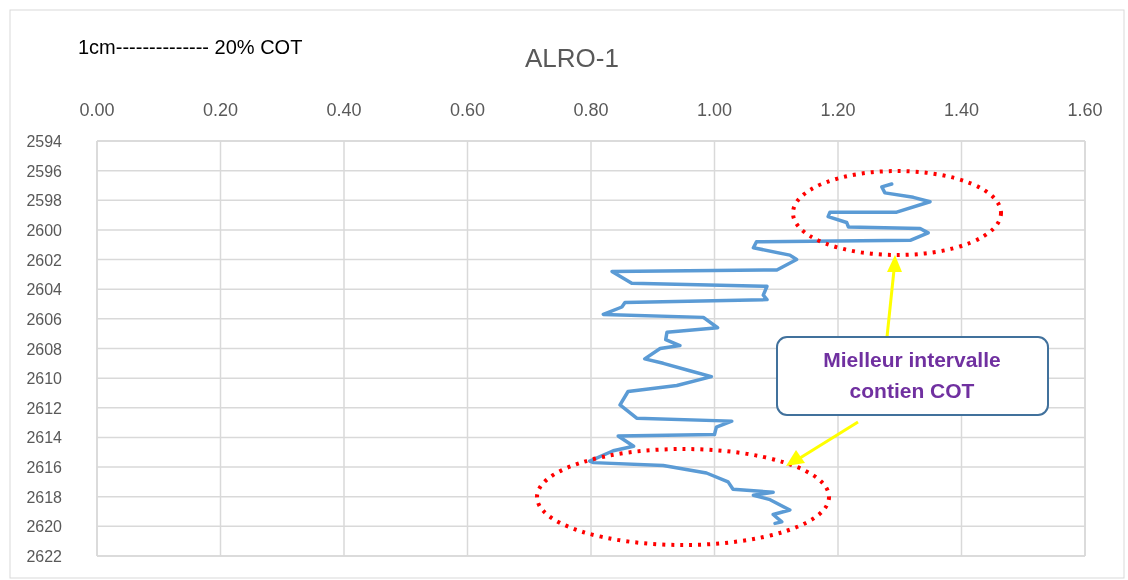 The height and width of the screenshot is (580, 1128). Describe the element at coordinates (44, 497) in the screenshot. I see `y-tick-label: 2618` at that location.